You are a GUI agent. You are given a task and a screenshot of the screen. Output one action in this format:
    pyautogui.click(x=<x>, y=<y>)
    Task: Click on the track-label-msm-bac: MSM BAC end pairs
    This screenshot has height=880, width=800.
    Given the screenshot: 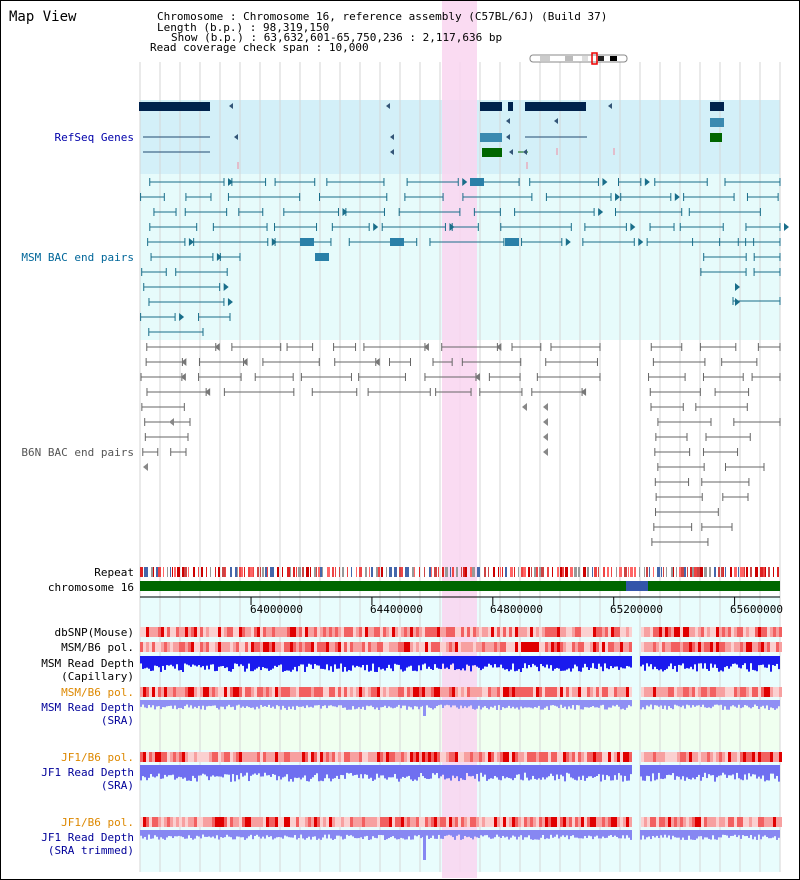 What is the action you would take?
    pyautogui.click(x=77, y=257)
    